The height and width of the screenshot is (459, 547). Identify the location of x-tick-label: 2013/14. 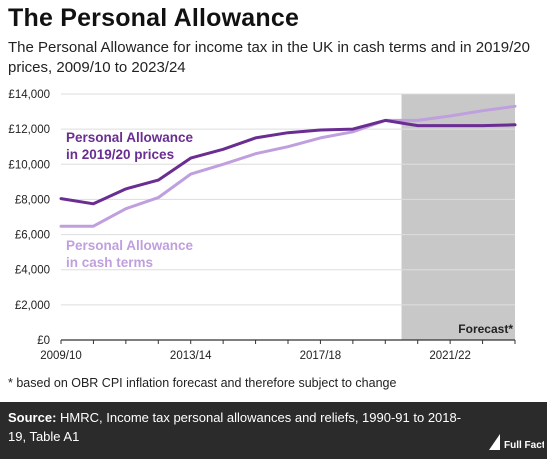
(191, 356).